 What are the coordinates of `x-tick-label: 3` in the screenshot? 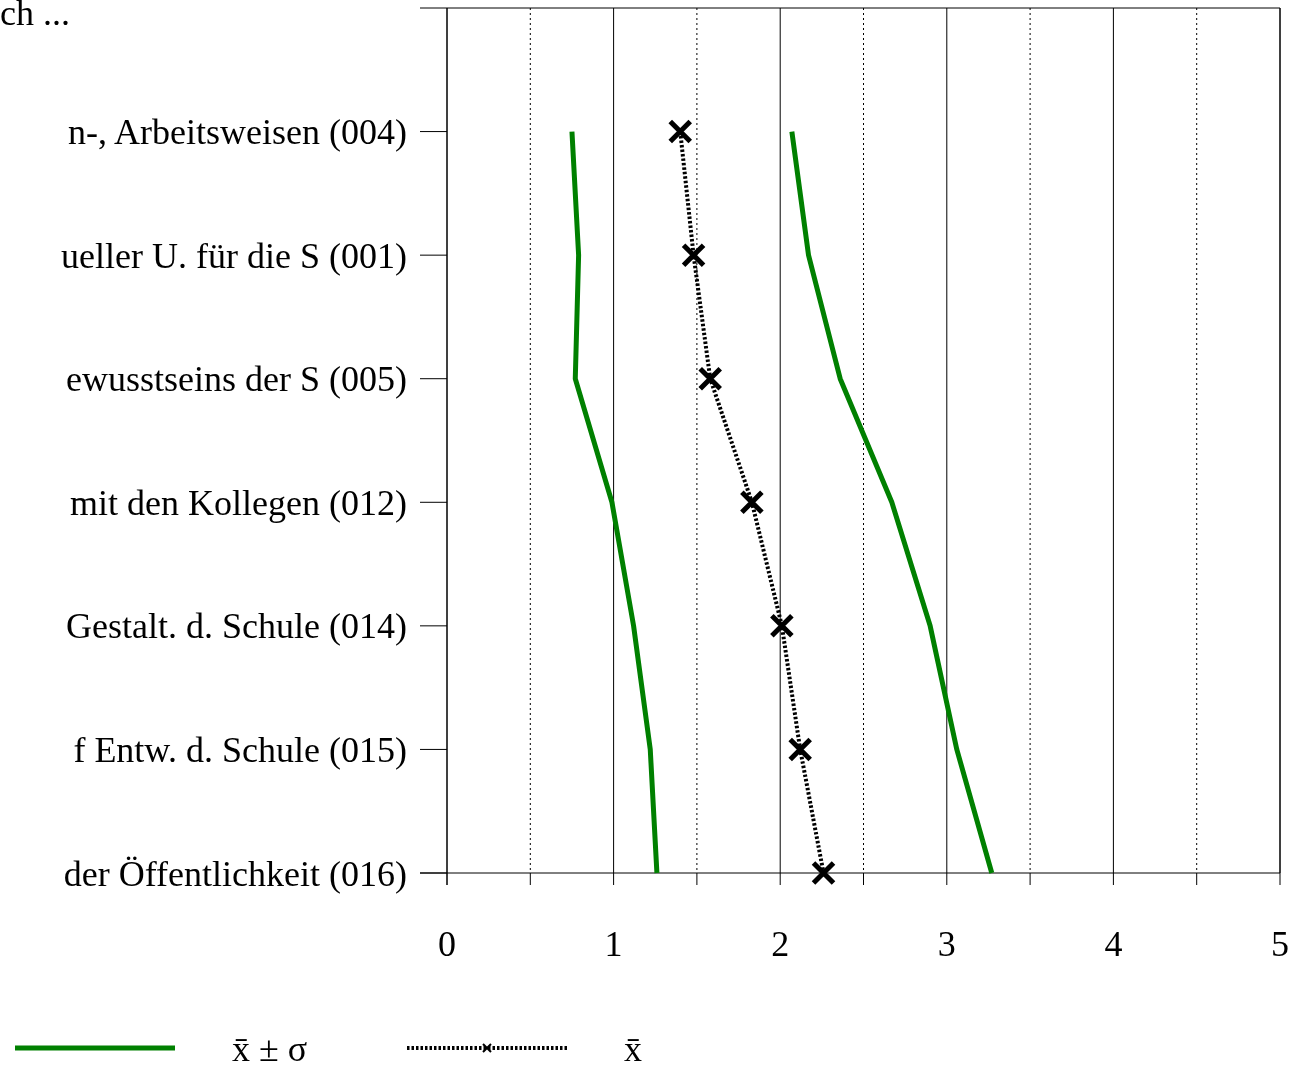 It's located at (946, 944).